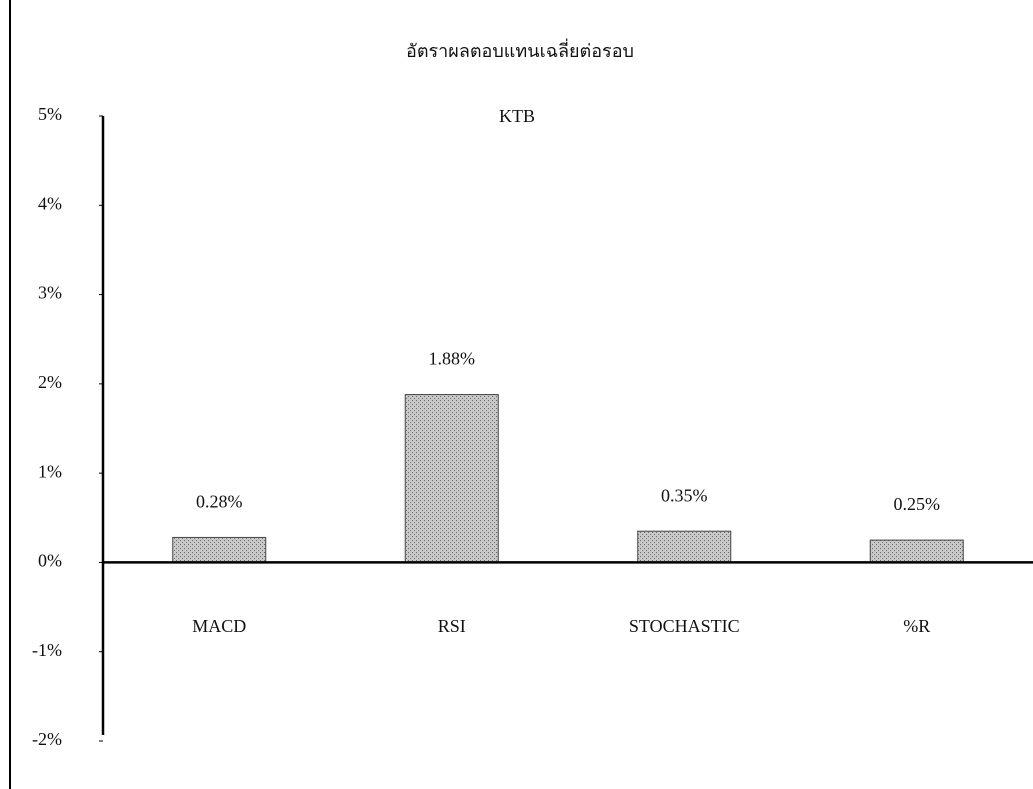 The image size is (1033, 789). What do you see at coordinates (47, 739) in the screenshot?
I see `y-tick-label: -2%` at bounding box center [47, 739].